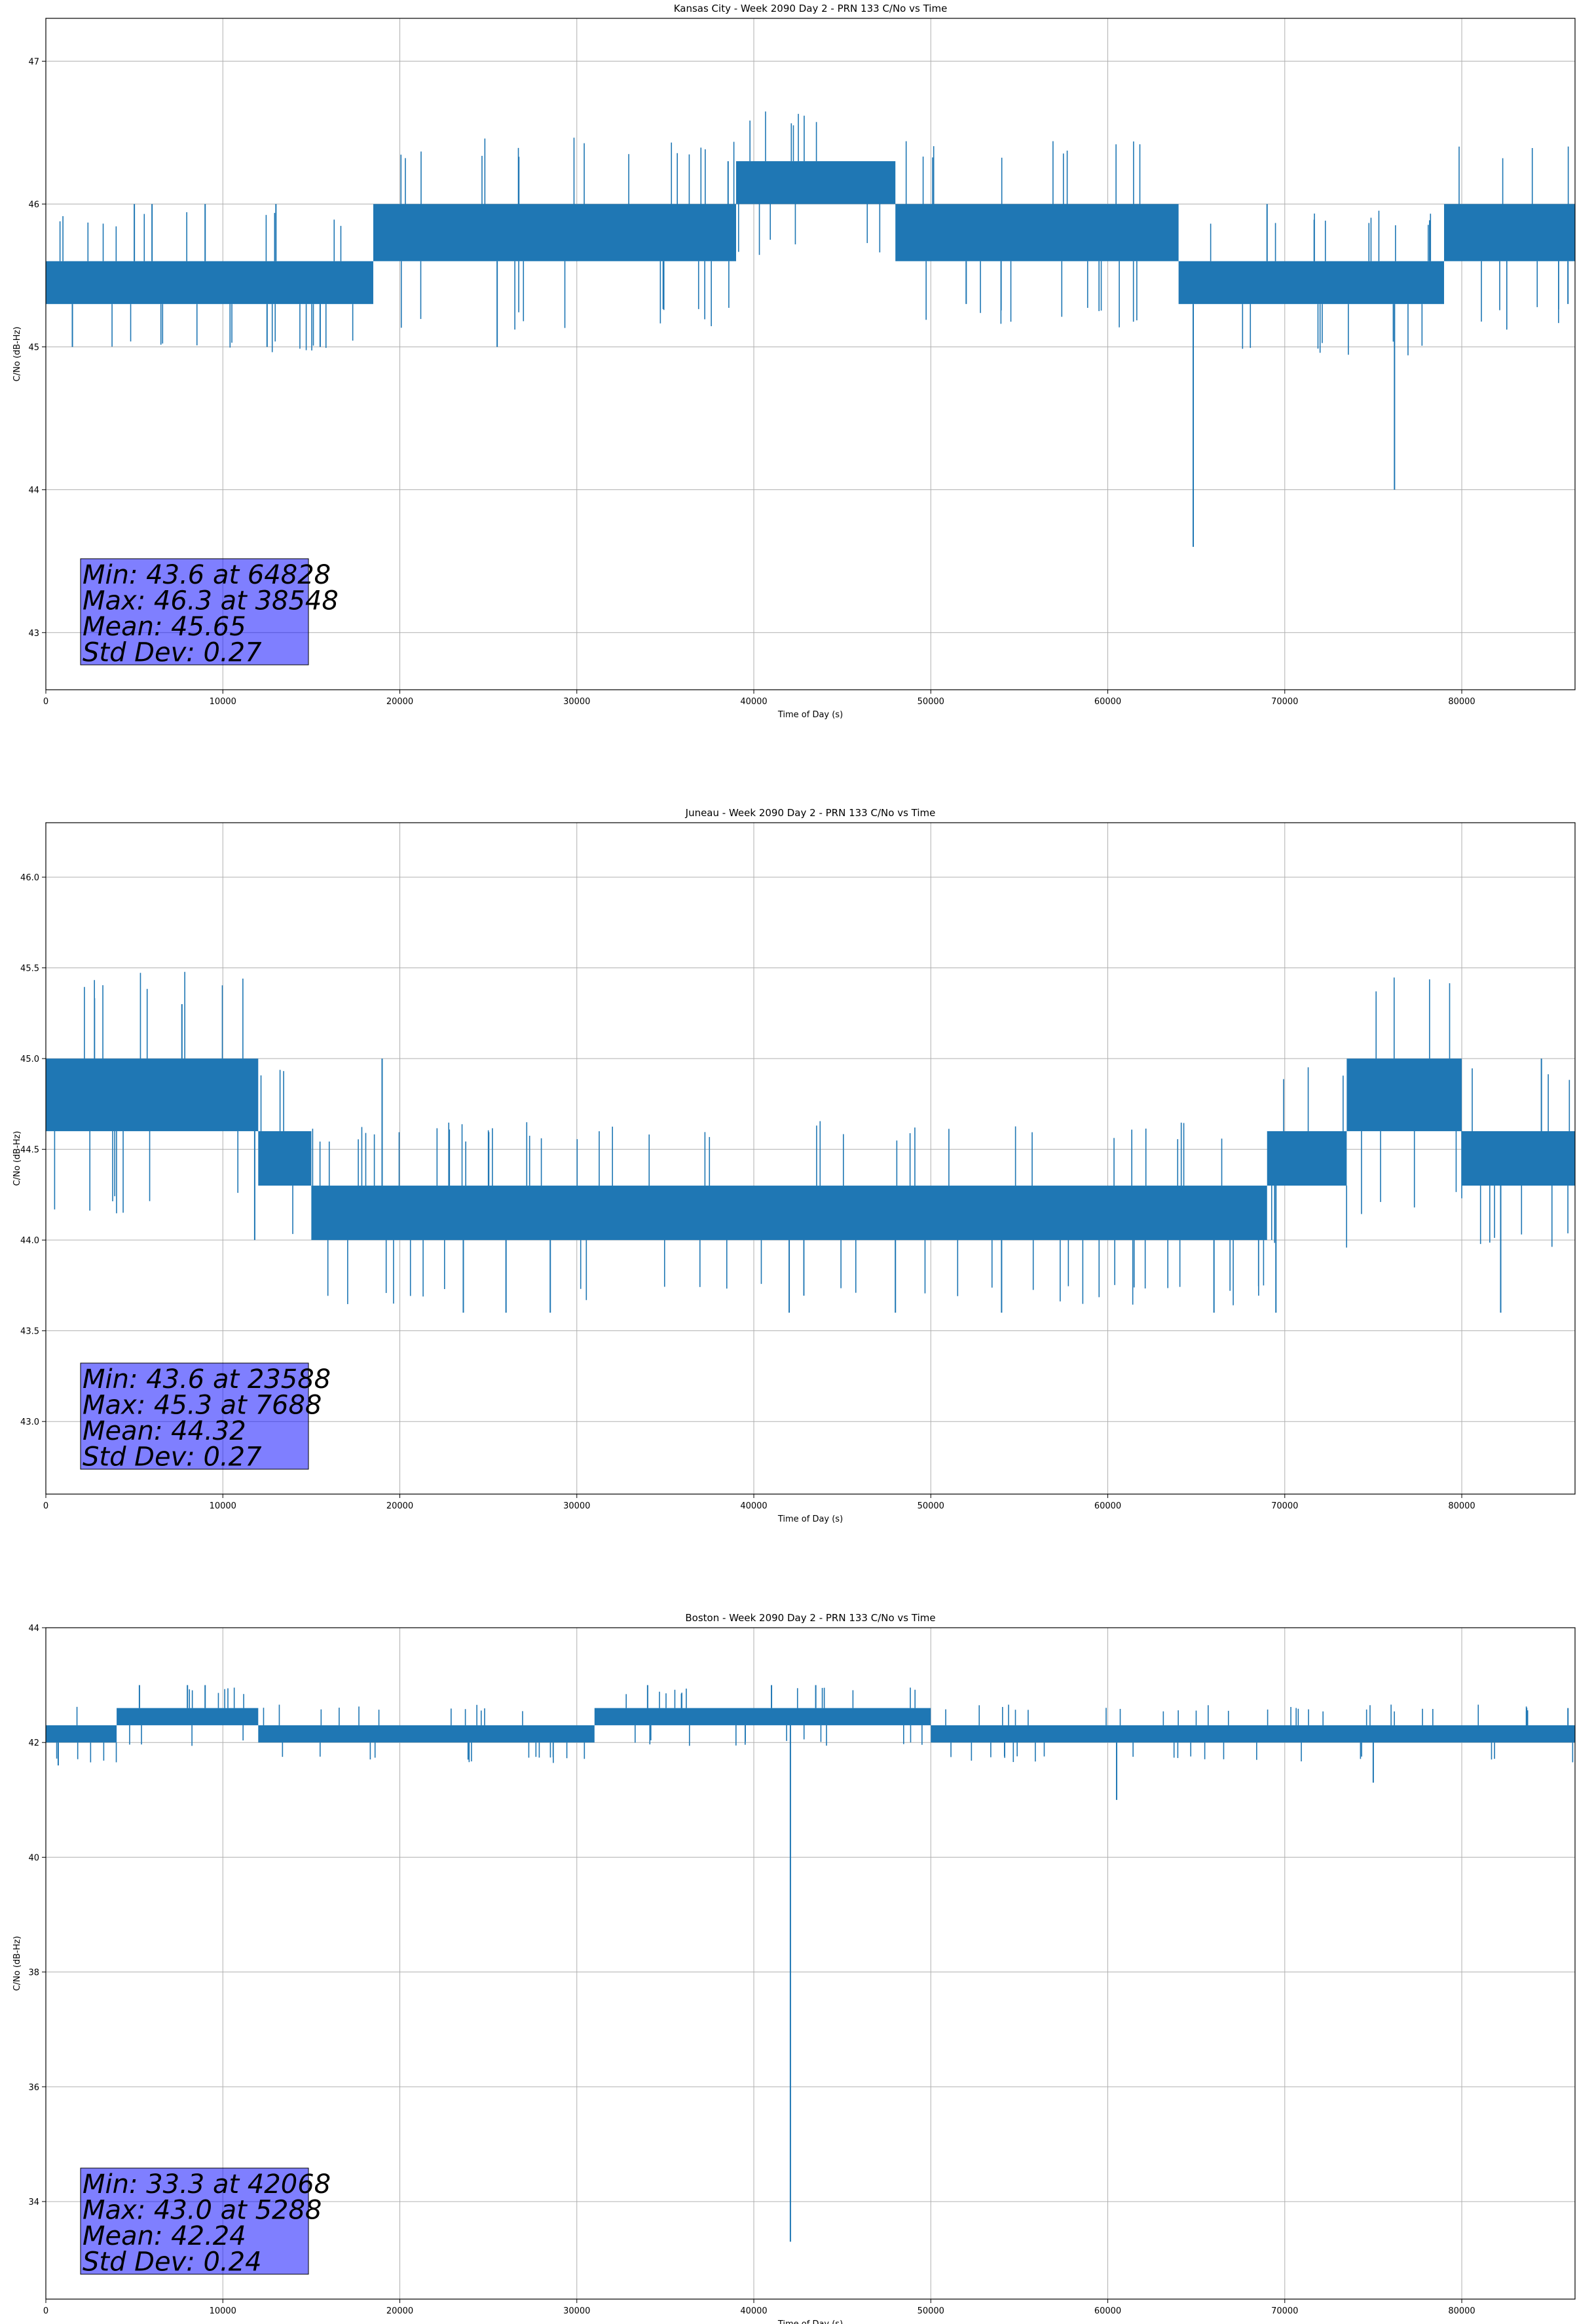 The height and width of the screenshot is (2324, 1577). Describe the element at coordinates (29, 969) in the screenshot. I see `y-tick-label: 45.5` at that location.